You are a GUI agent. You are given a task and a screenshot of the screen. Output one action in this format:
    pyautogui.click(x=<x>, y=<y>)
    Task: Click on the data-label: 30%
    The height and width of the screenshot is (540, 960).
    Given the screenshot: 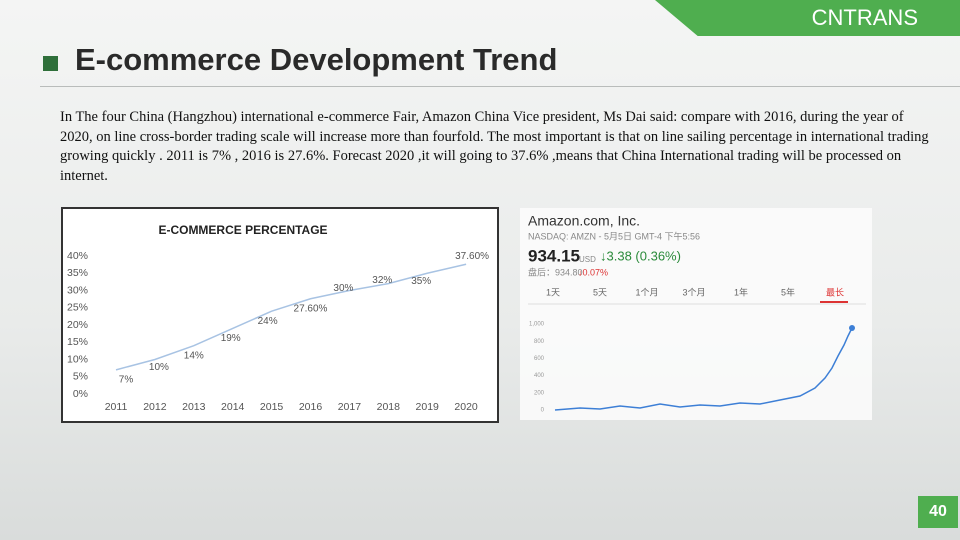 What is the action you would take?
    pyautogui.click(x=343, y=288)
    